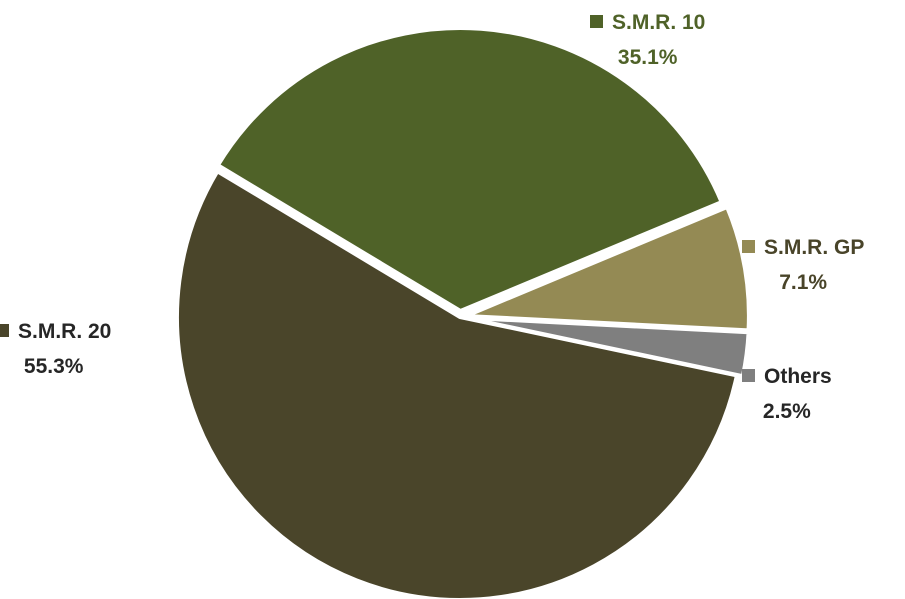 The width and height of the screenshot is (905, 599). What do you see at coordinates (803, 282) in the screenshot?
I see `slice-value-s-m-r-gp: 7.1%` at bounding box center [803, 282].